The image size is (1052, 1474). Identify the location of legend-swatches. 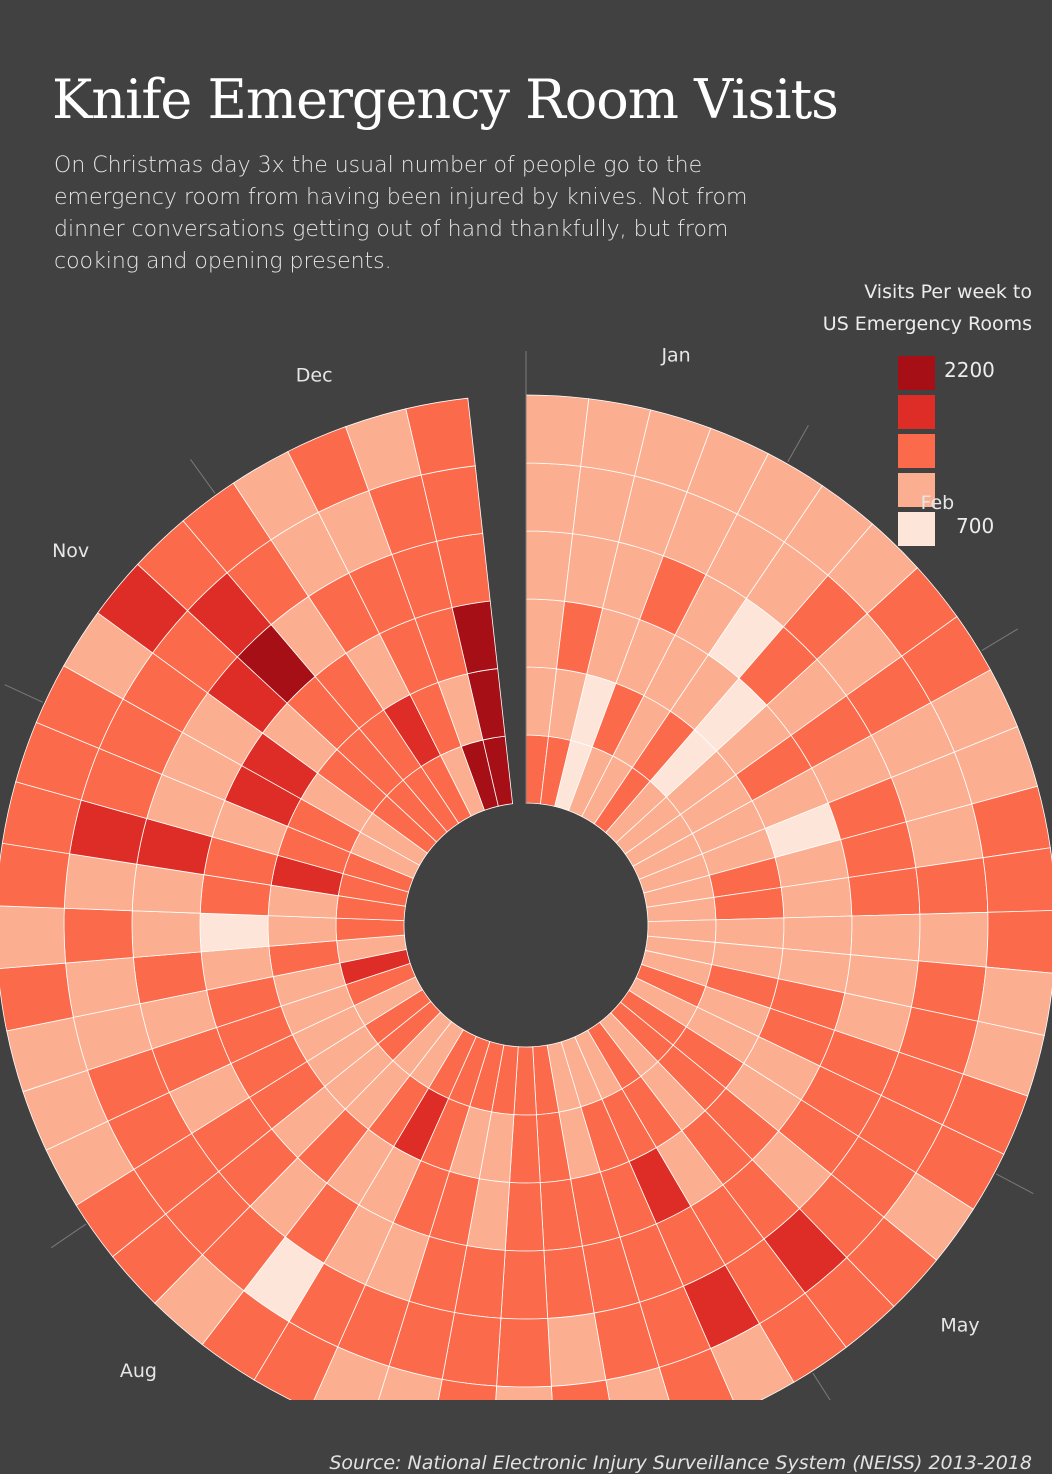
(916, 453).